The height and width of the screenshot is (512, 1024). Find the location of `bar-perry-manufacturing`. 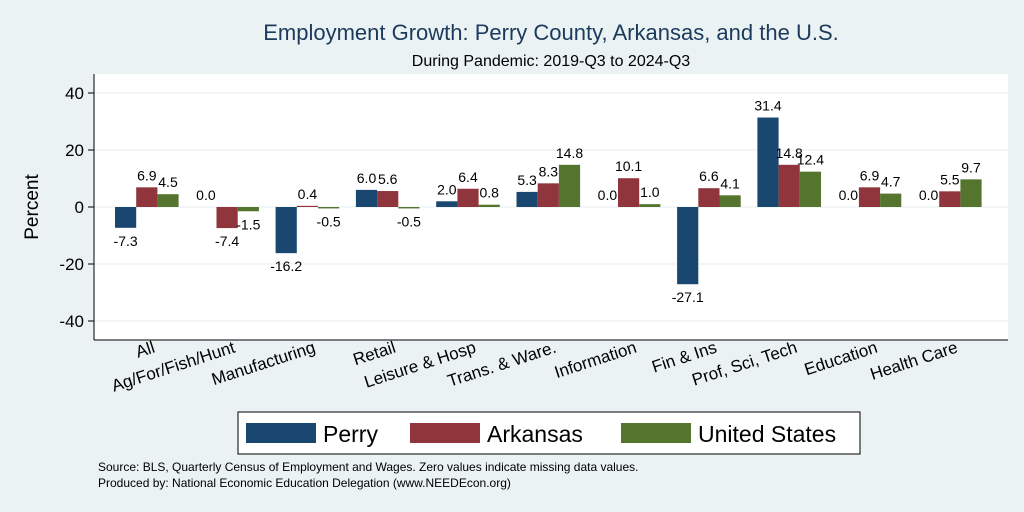

bar-perry-manufacturing is located at coordinates (286, 230).